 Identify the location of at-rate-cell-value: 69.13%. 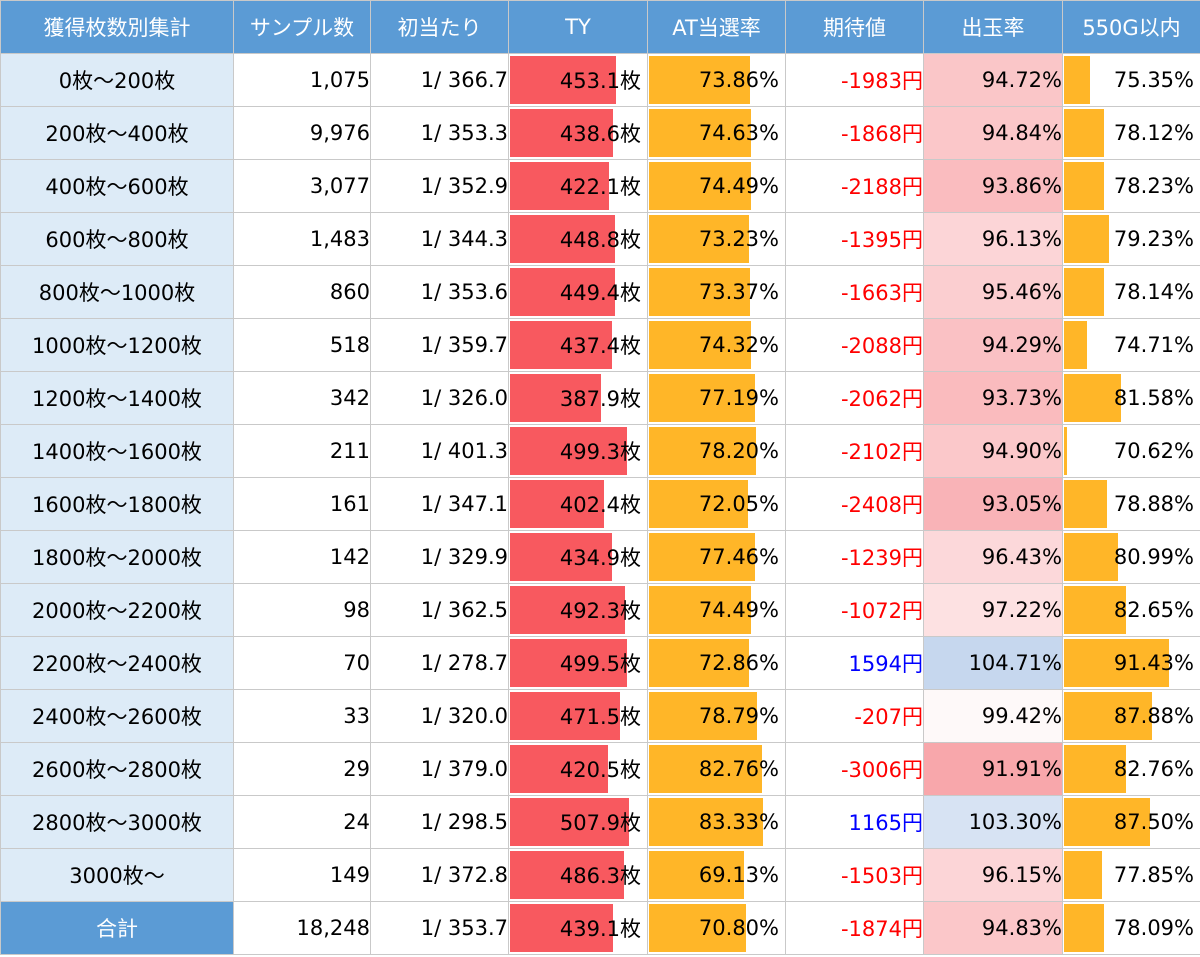
(738, 875).